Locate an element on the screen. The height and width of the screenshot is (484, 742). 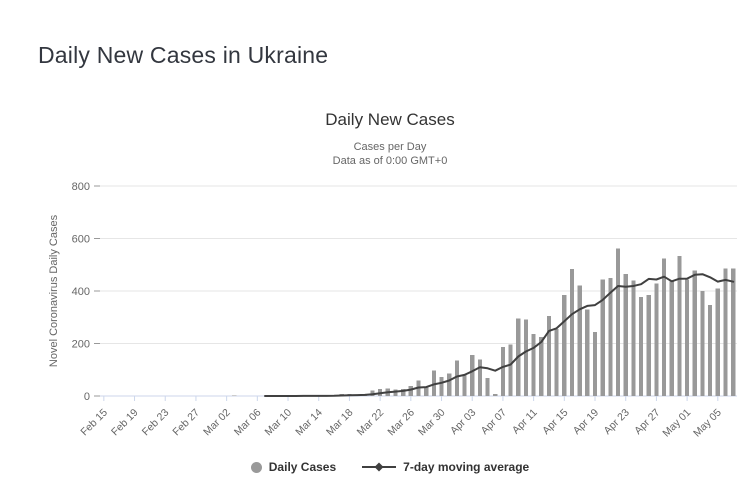
x-axis-label: Mar 10 is located at coordinates (279, 423).